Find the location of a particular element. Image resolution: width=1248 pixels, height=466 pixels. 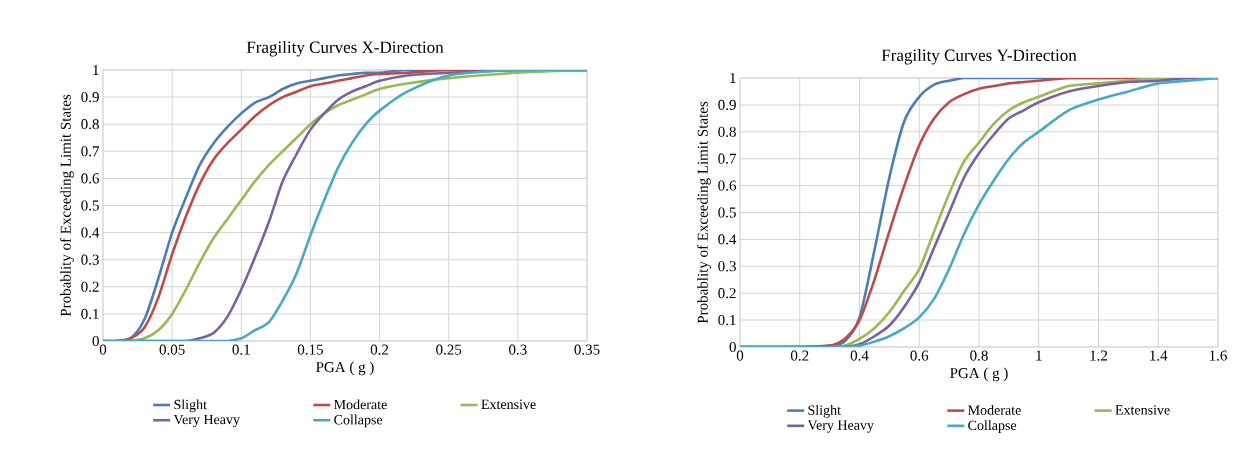

x-tick-label: 0.4 is located at coordinates (859, 355).